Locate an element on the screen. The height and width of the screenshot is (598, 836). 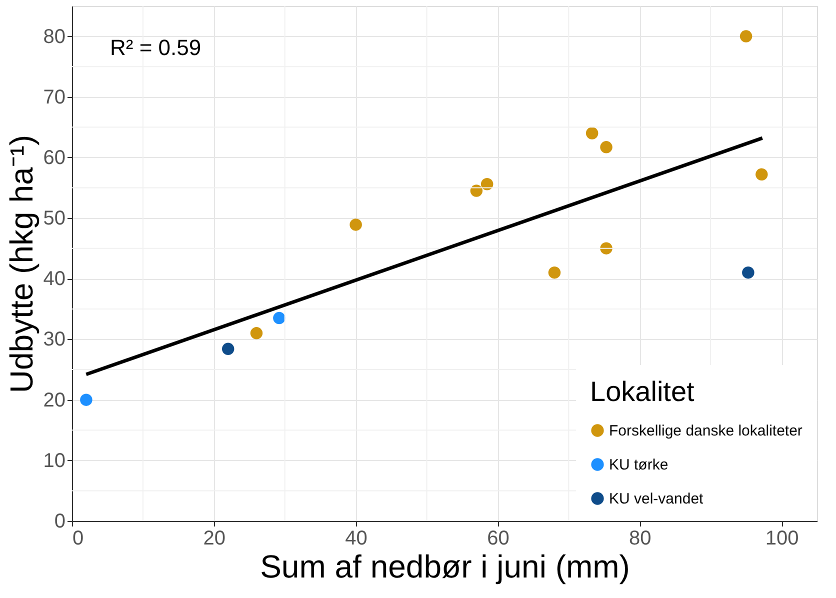
y-tick-label: 60 is located at coordinates (54, 157).